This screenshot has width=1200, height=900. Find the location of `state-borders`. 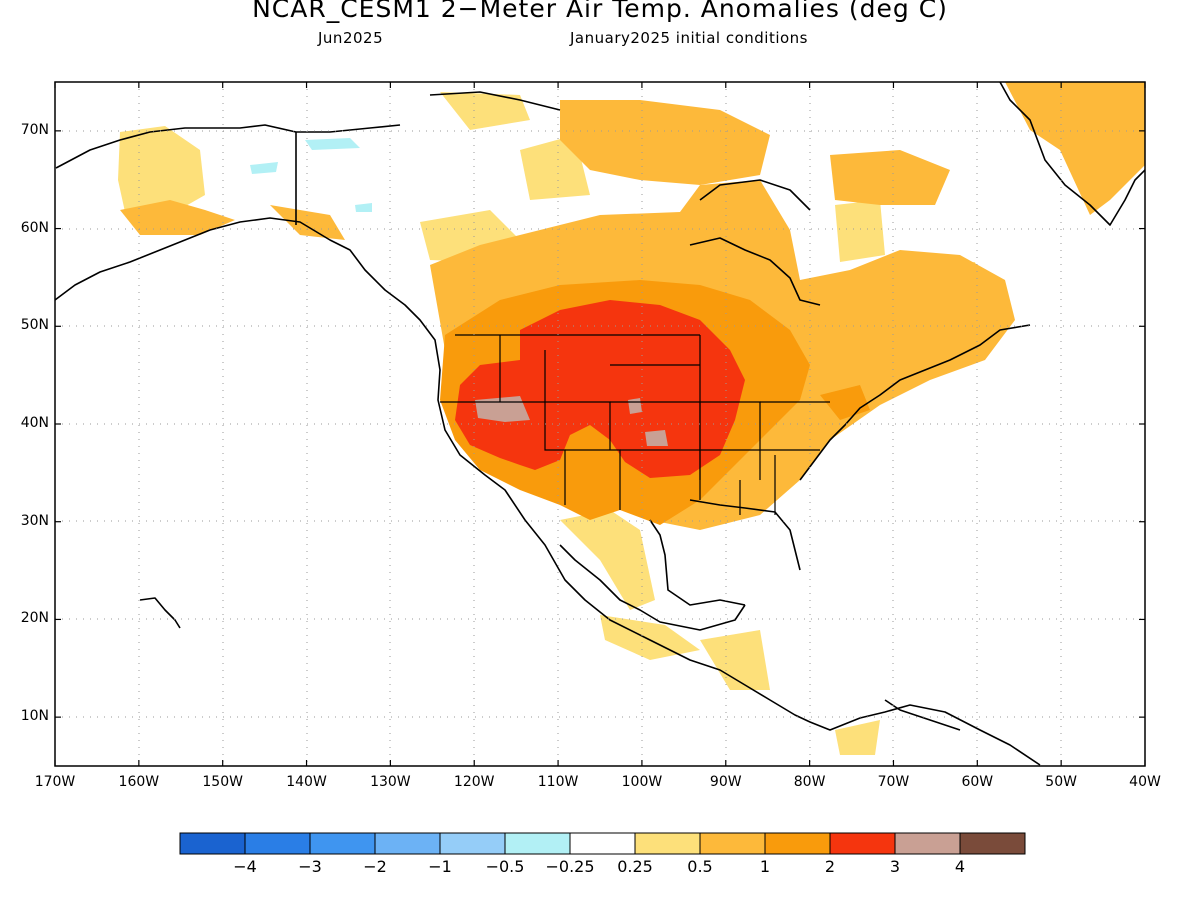

state-borders is located at coordinates (635, 424).